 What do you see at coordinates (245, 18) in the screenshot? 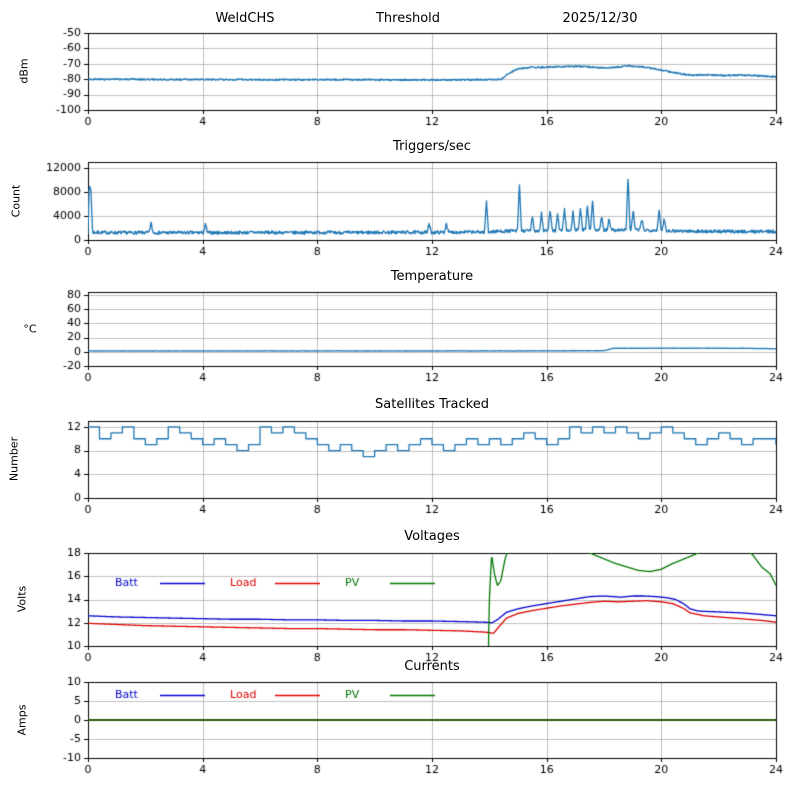
I see `chart-title-station: WeldCHS` at bounding box center [245, 18].